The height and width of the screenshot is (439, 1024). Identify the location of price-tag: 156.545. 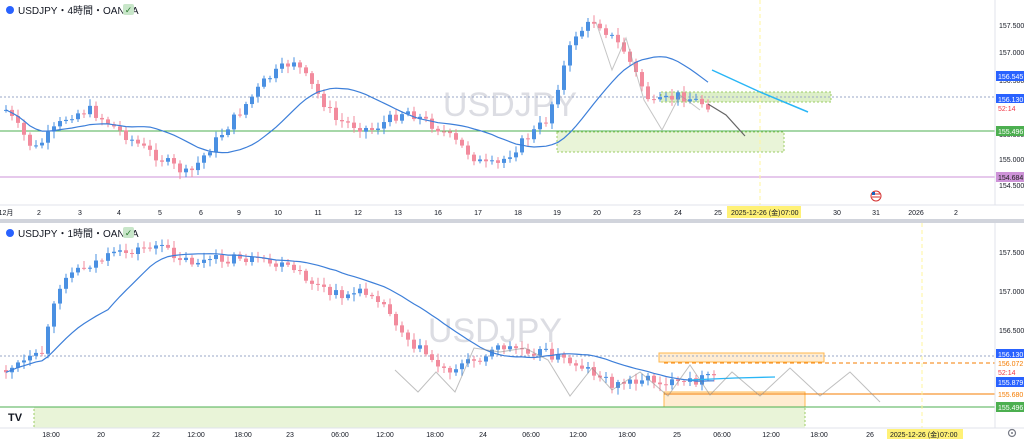
(1010, 76).